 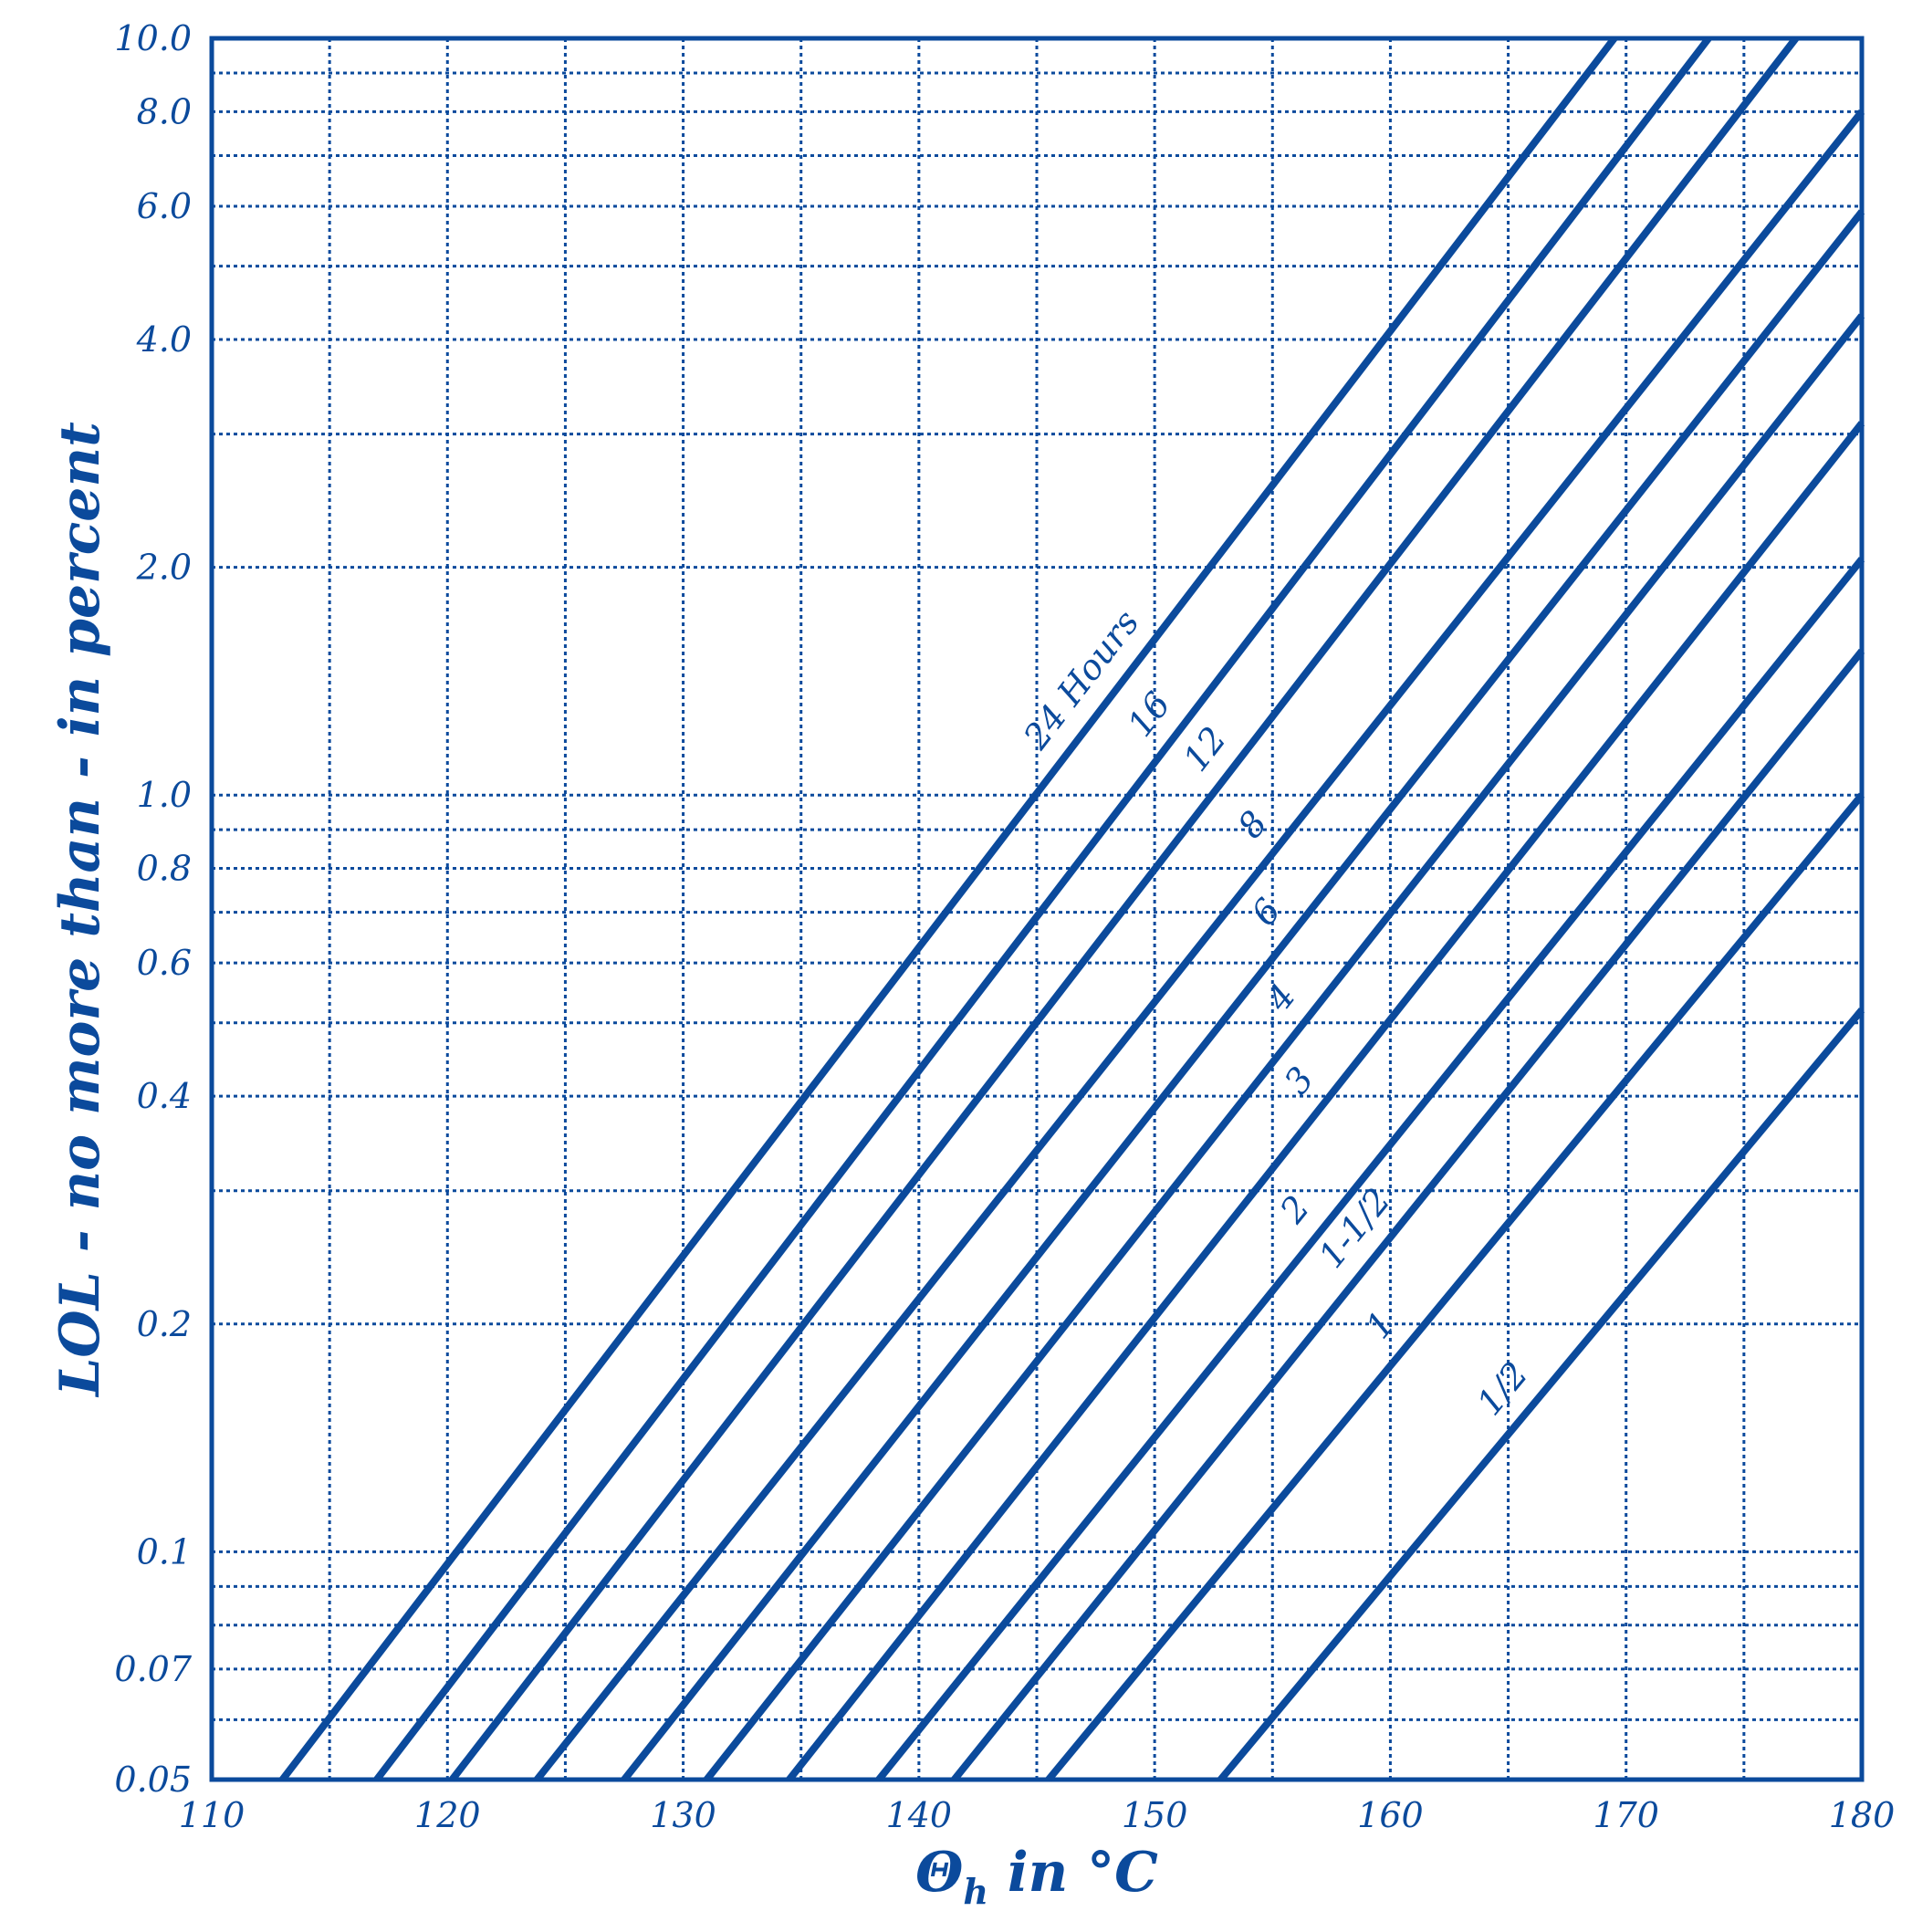 What do you see at coordinates (164, 568) in the screenshot?
I see `y-tick-label: 2.0` at bounding box center [164, 568].